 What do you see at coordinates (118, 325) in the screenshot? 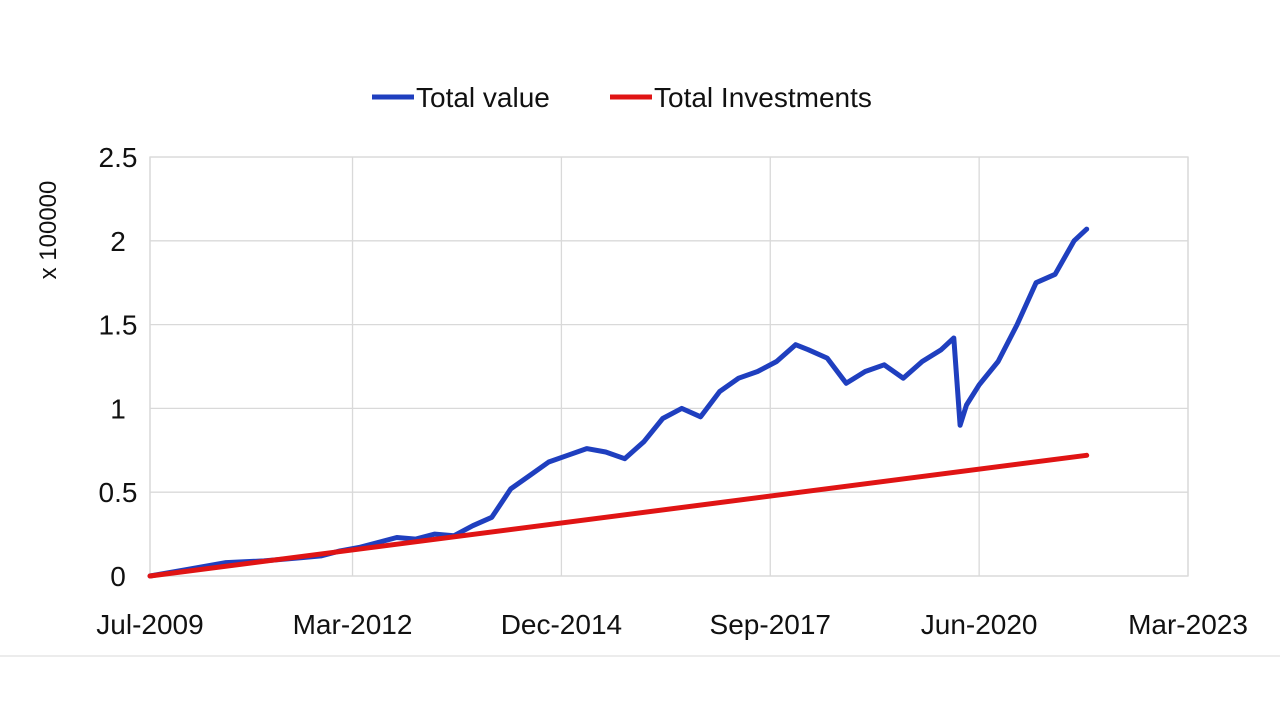
I see `y-tick-label: 1.5` at bounding box center [118, 325].